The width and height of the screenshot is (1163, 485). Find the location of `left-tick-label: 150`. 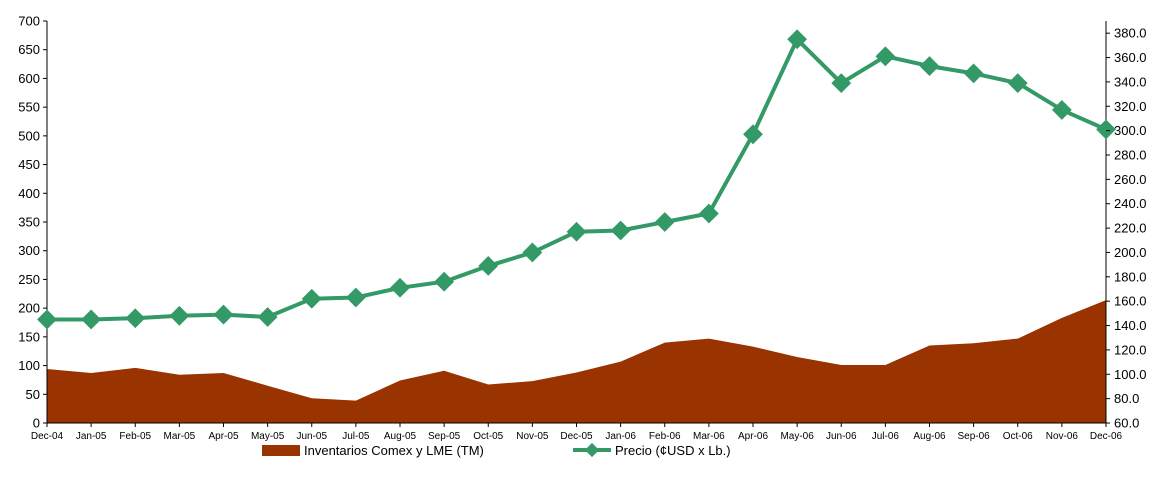

left-tick-label: 150 is located at coordinates (29, 336).